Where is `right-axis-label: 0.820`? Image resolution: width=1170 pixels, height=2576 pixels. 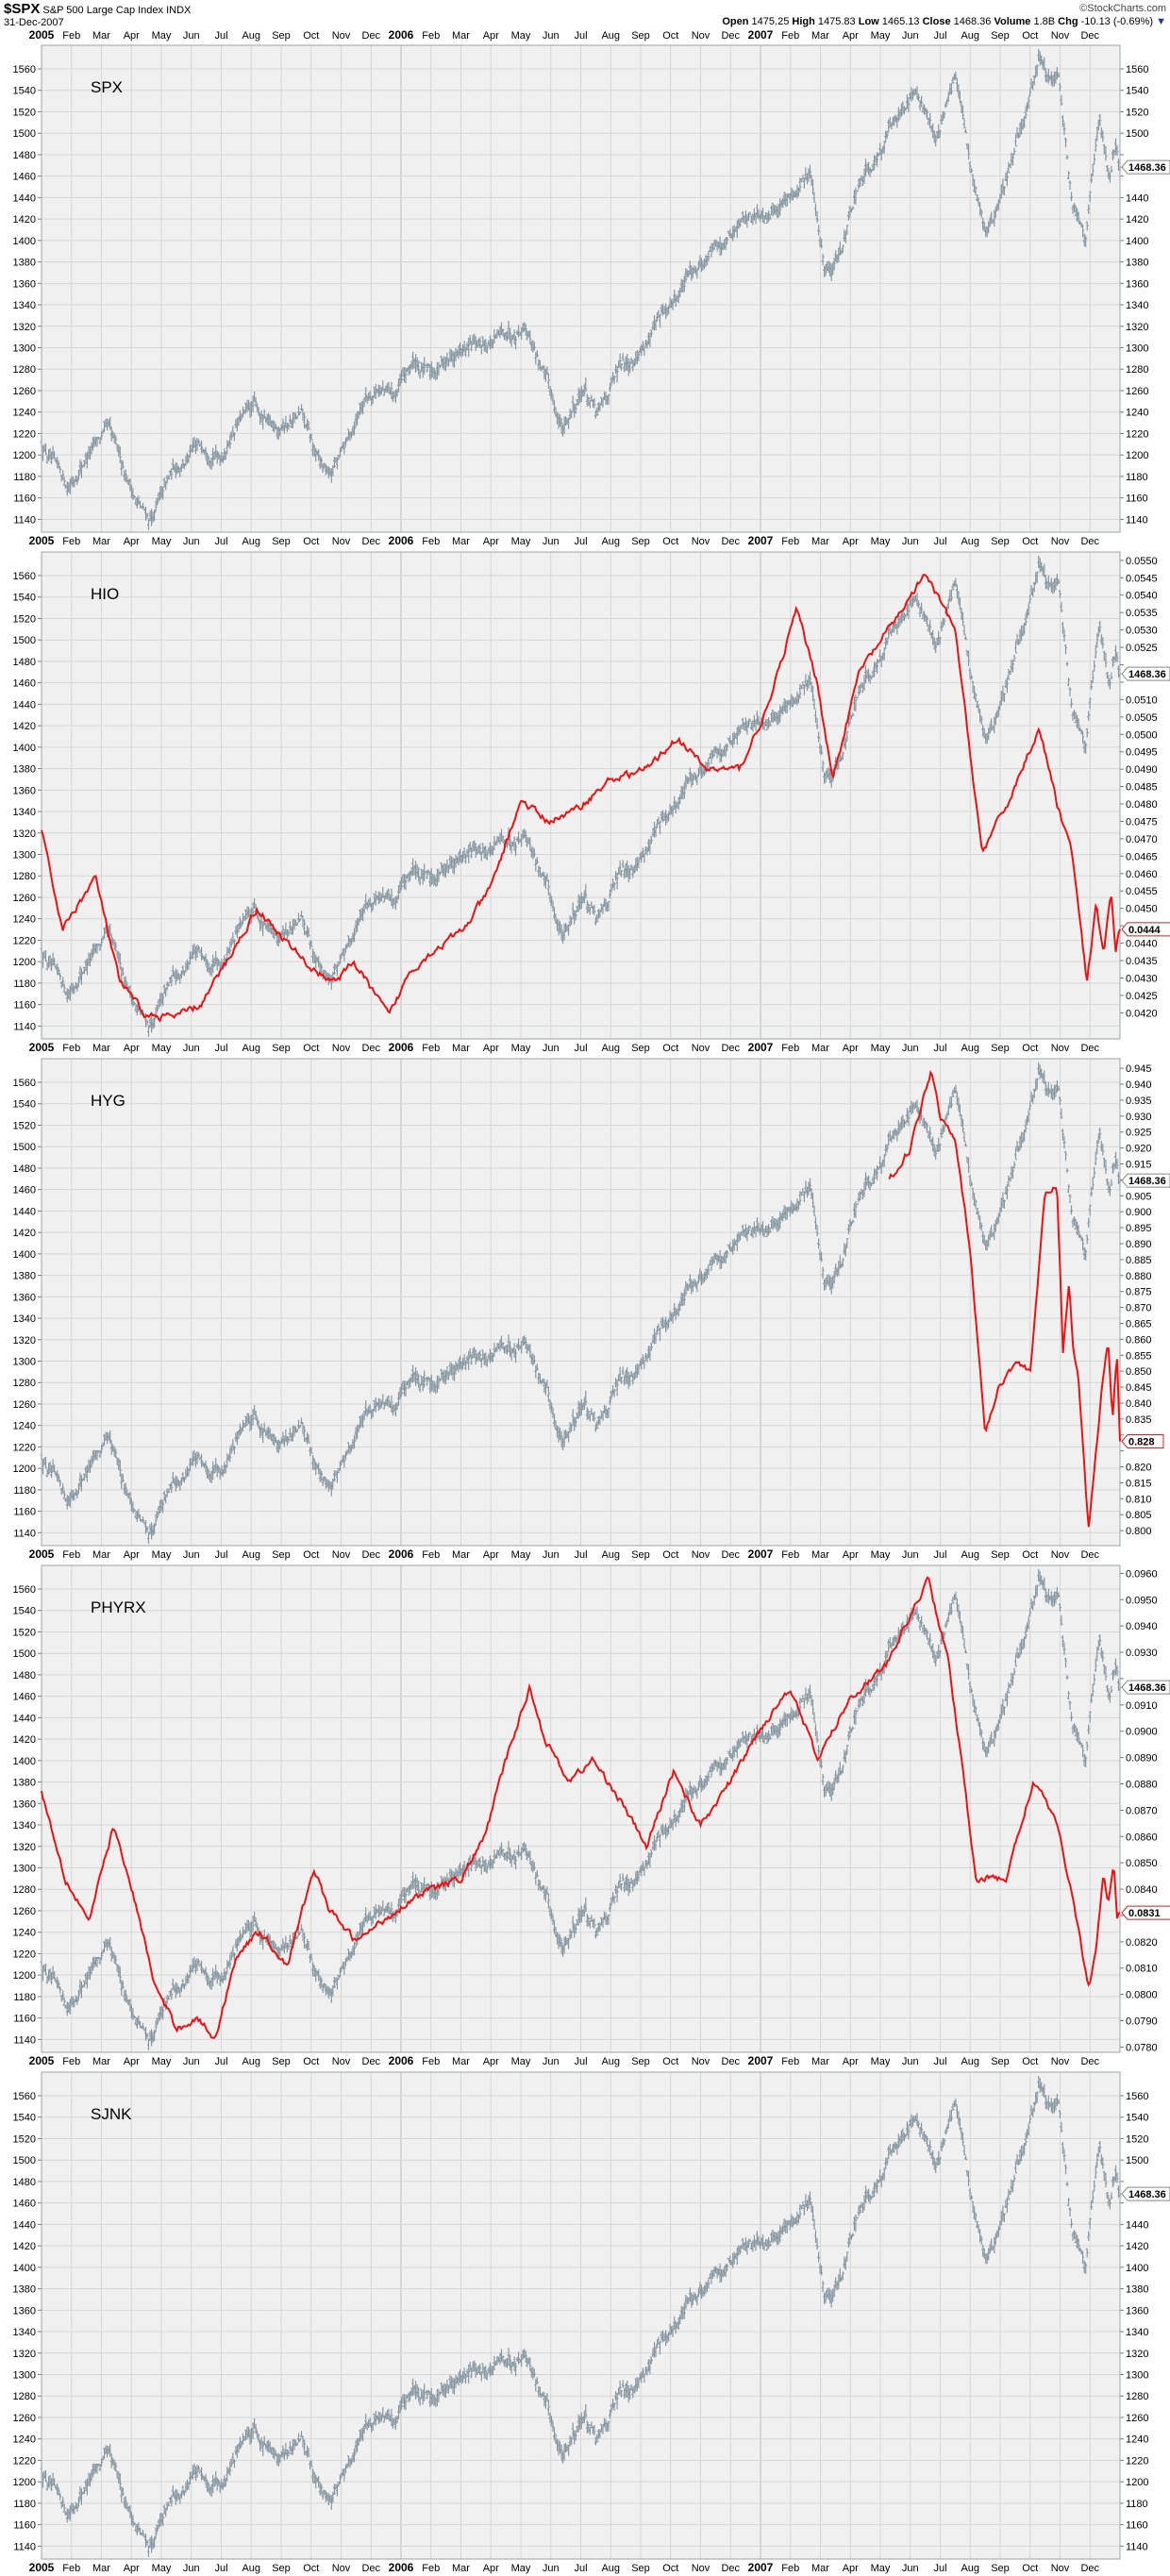
right-axis-label: 0.820 is located at coordinates (1139, 1468).